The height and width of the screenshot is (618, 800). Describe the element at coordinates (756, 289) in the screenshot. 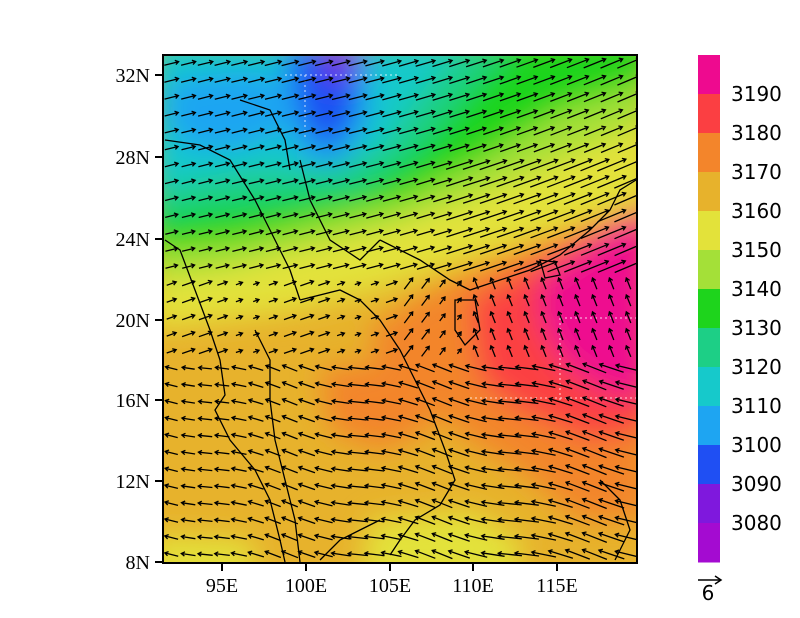

I see `colorbar-label: 3140` at that location.